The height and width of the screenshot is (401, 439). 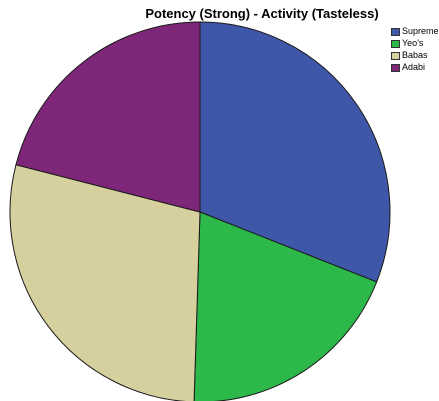 I want to click on legend-label: Yeo's, so click(x=413, y=43).